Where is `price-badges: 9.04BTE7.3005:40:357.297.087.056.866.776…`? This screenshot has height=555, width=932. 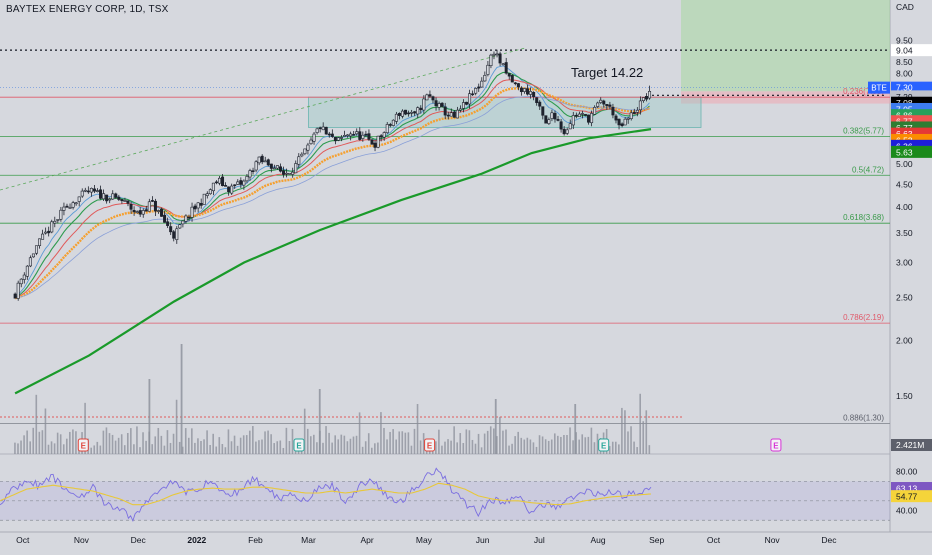 price-badges: 9.04BTE7.3005:40:357.297.087.056.866.776… is located at coordinates (900, 273).